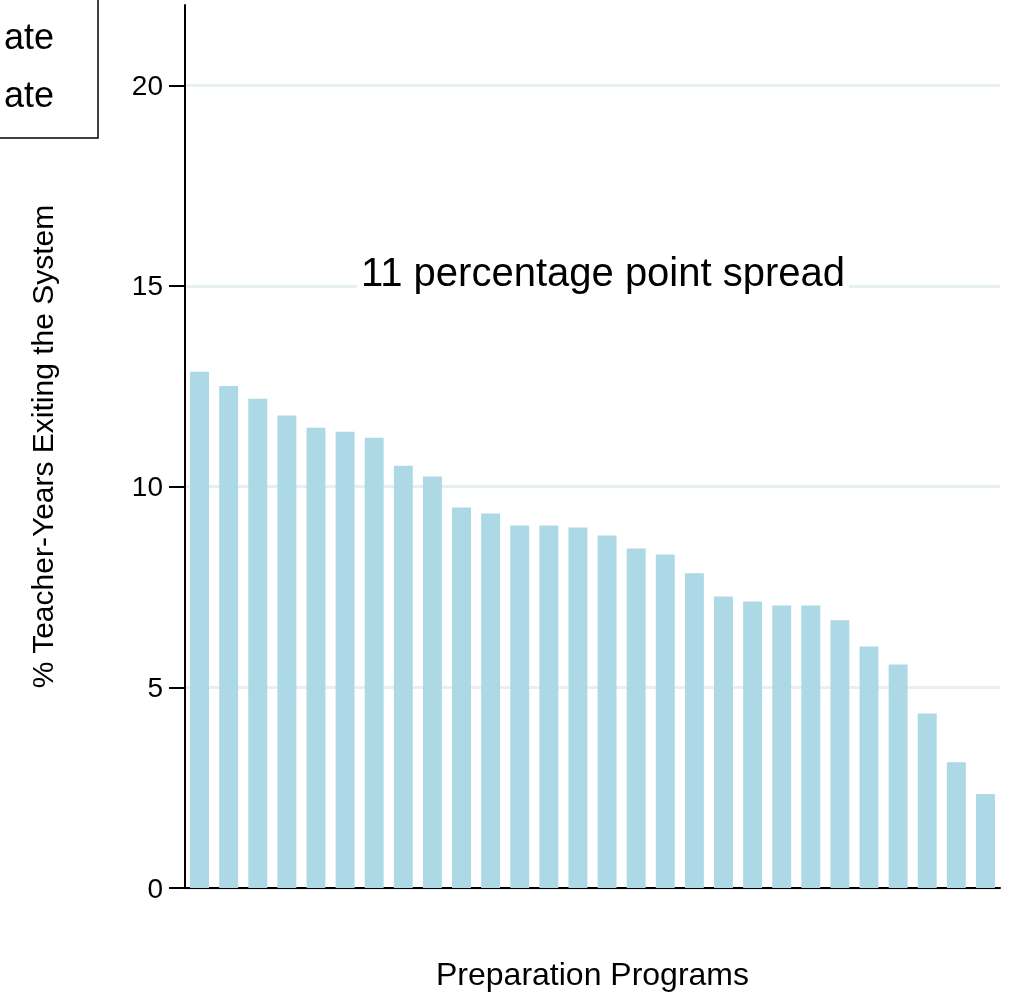 Image resolution: width=1029 pixels, height=996 pixels. I want to click on y-tick-label: 10, so click(147, 487).